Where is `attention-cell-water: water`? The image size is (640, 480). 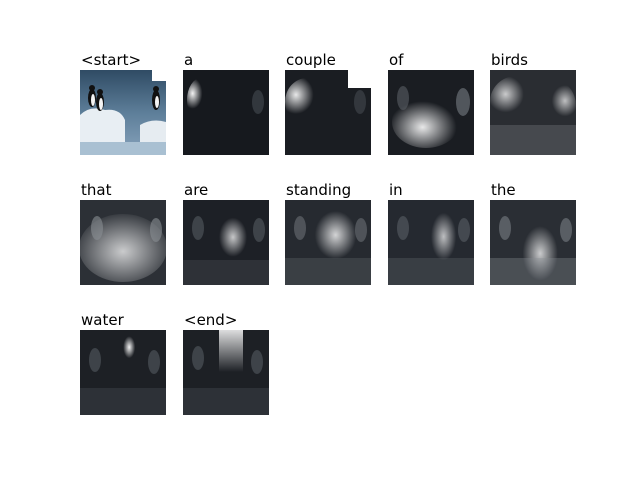 attention-cell-water: water is located at coordinates (123, 362).